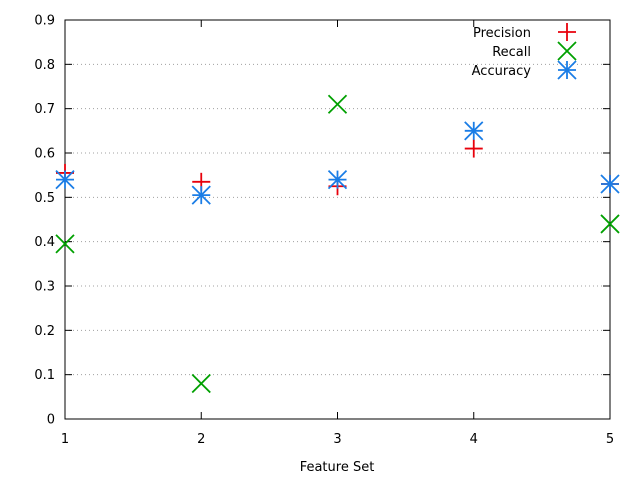 This screenshot has height=480, width=640. Describe the element at coordinates (44, 287) in the screenshot. I see `y-tick-label: 0.3` at that location.